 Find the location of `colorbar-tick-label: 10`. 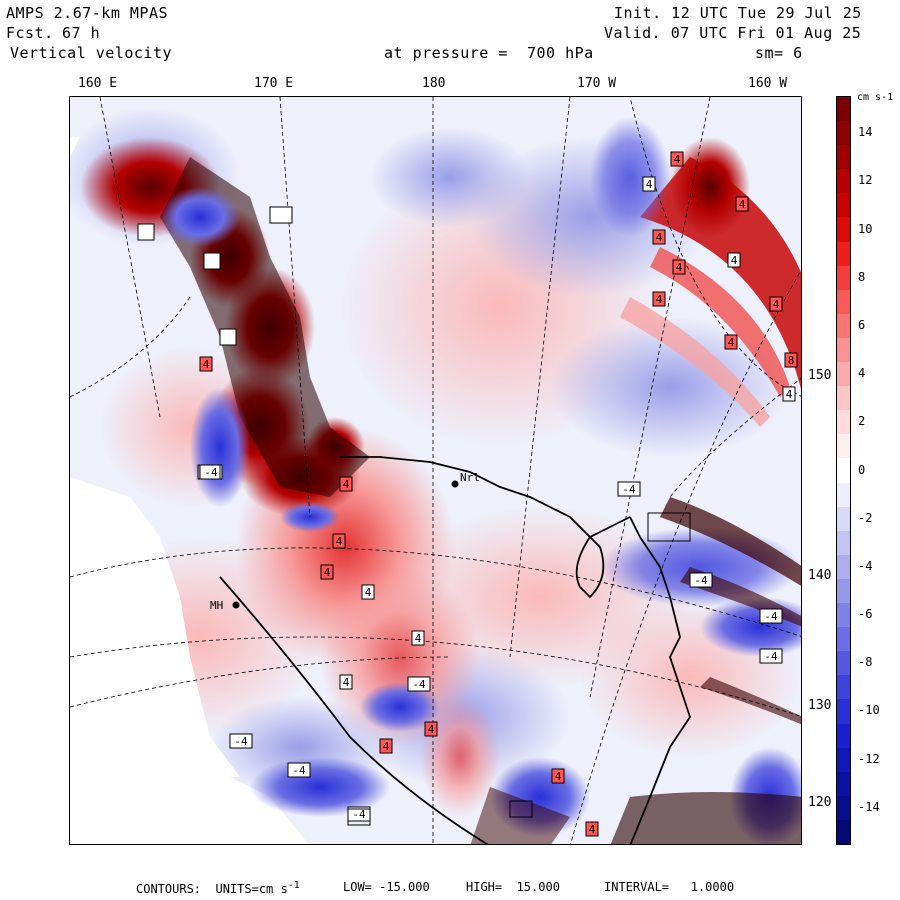

colorbar-tick-label: 10 is located at coordinates (865, 228).